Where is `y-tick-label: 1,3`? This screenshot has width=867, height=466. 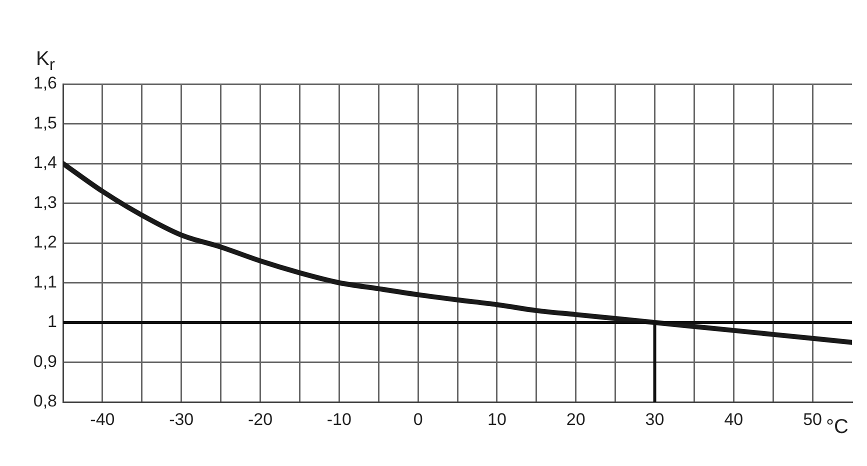
y-tick-label: 1,3 is located at coordinates (45, 202).